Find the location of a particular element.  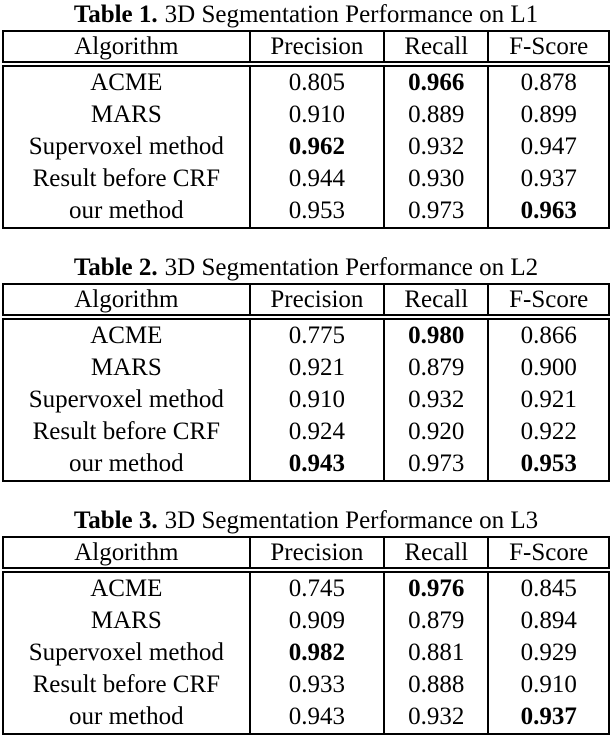

precision-cell: 0.924 is located at coordinates (316, 432).